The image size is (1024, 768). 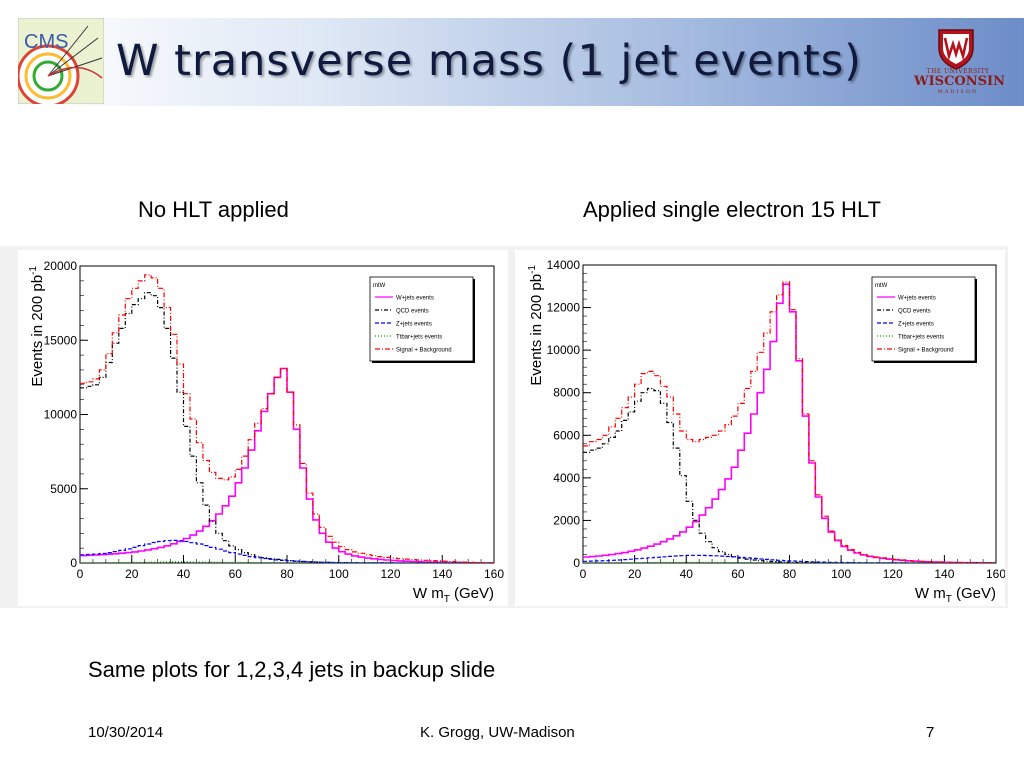 What do you see at coordinates (566, 435) in the screenshot?
I see `y-tick-label: 6000` at bounding box center [566, 435].